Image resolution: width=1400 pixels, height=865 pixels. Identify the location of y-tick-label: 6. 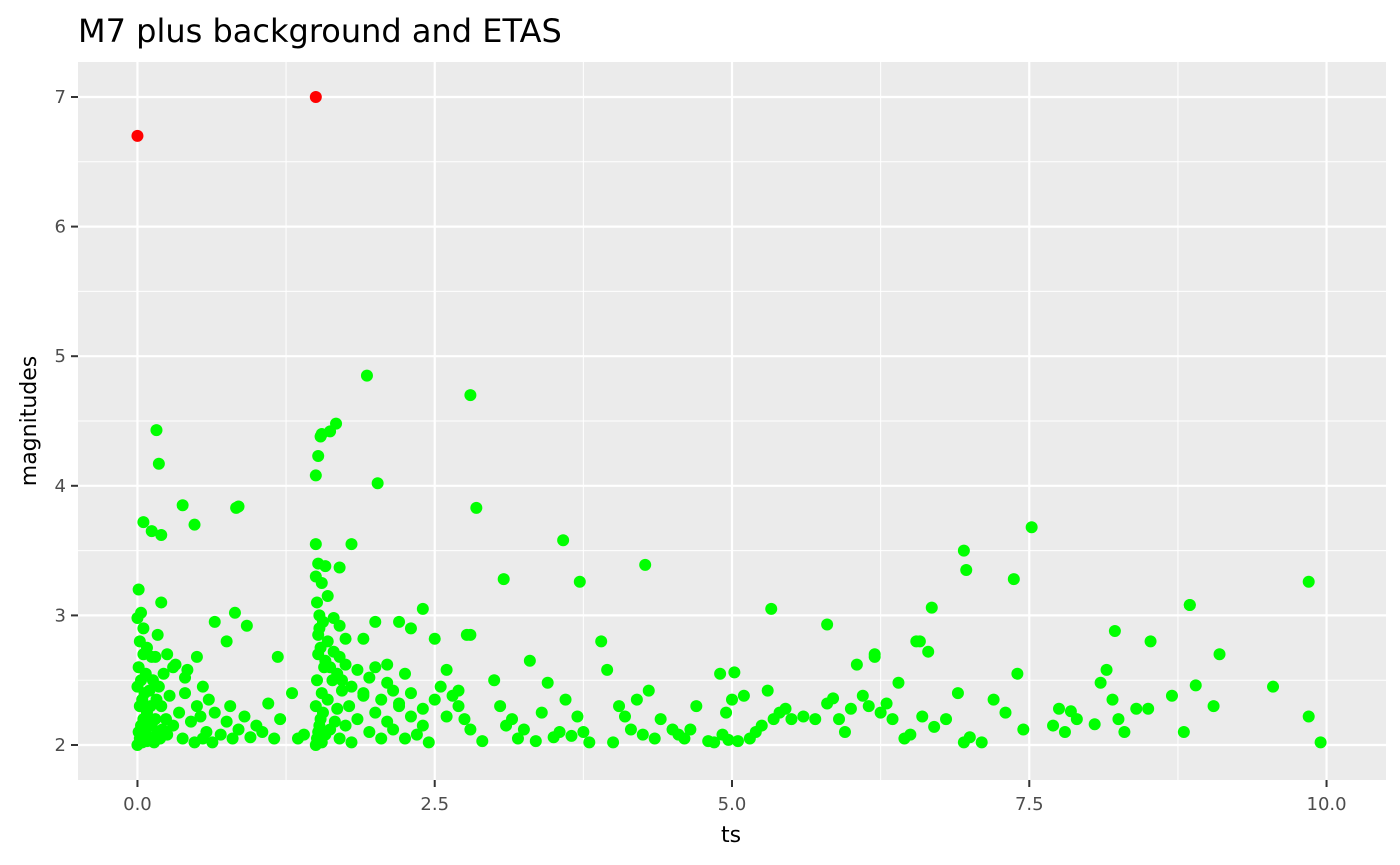
(60, 227).